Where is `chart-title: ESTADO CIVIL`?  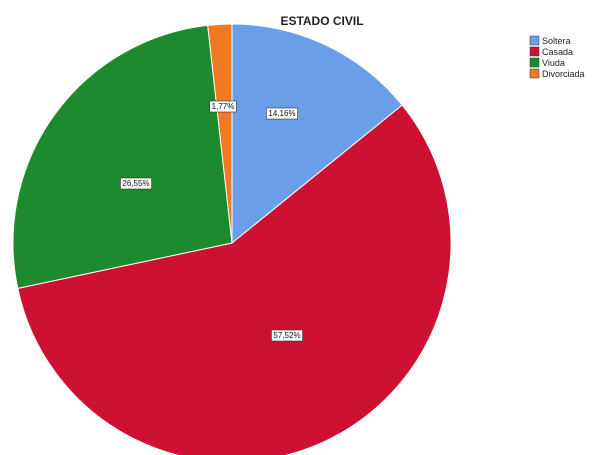
chart-title: ESTADO CIVIL is located at coordinates (321, 21).